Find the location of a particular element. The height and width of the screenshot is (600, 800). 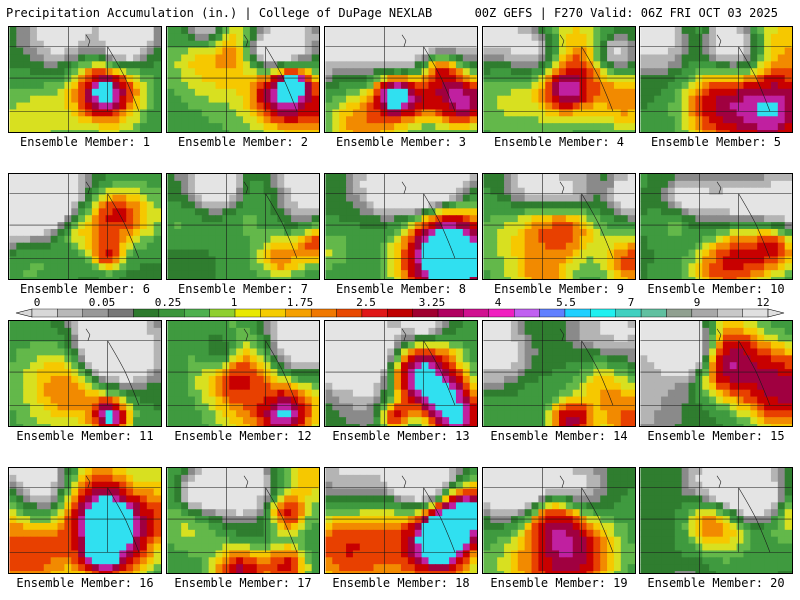

ensemble-member-label: Ensemble Member: 8 is located at coordinates (401, 289).